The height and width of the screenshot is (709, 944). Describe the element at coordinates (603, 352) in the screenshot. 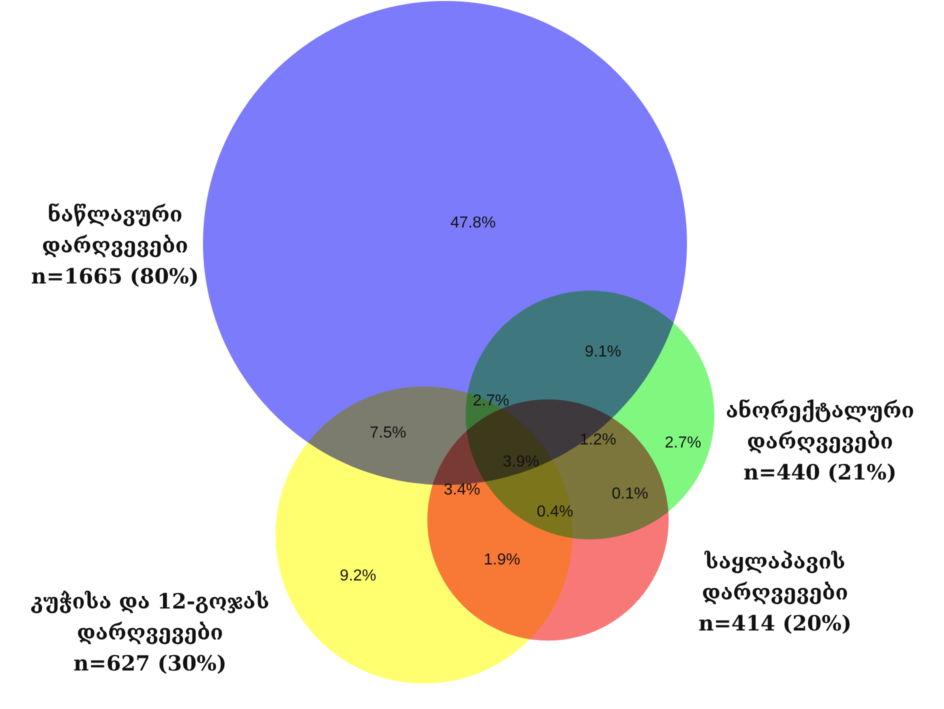

I see `text: 9.1%` at that location.